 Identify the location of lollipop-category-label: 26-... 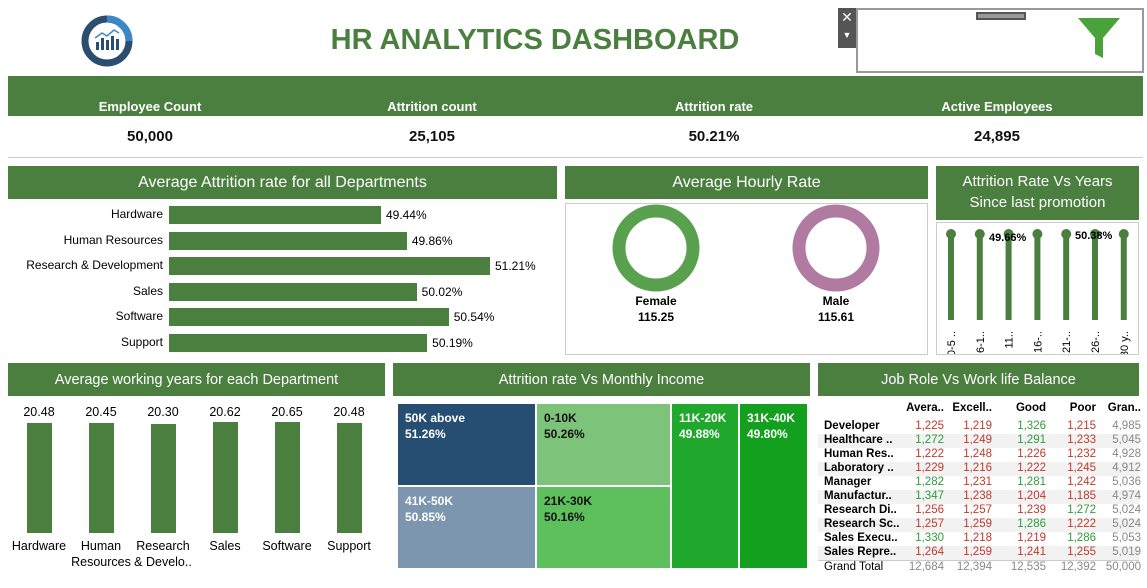
(1096, 342).